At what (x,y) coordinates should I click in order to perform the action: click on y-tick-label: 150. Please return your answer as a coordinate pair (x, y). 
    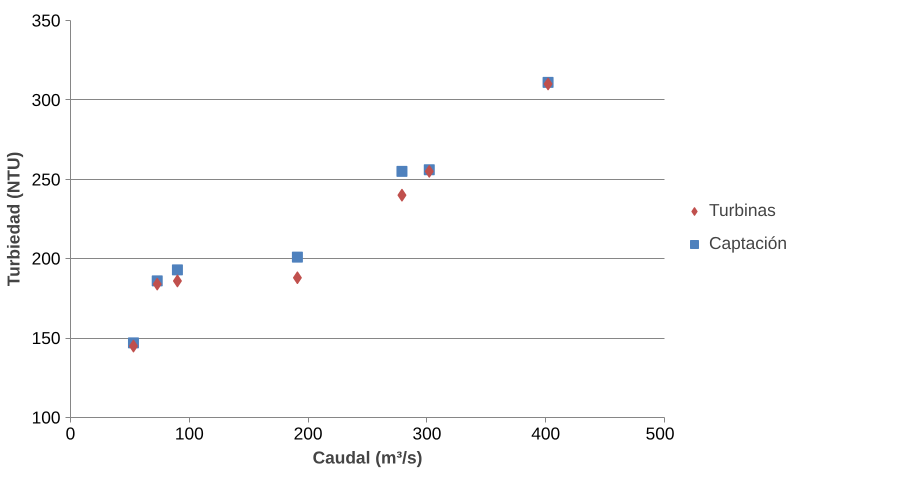
    Looking at the image, I should click on (46, 338).